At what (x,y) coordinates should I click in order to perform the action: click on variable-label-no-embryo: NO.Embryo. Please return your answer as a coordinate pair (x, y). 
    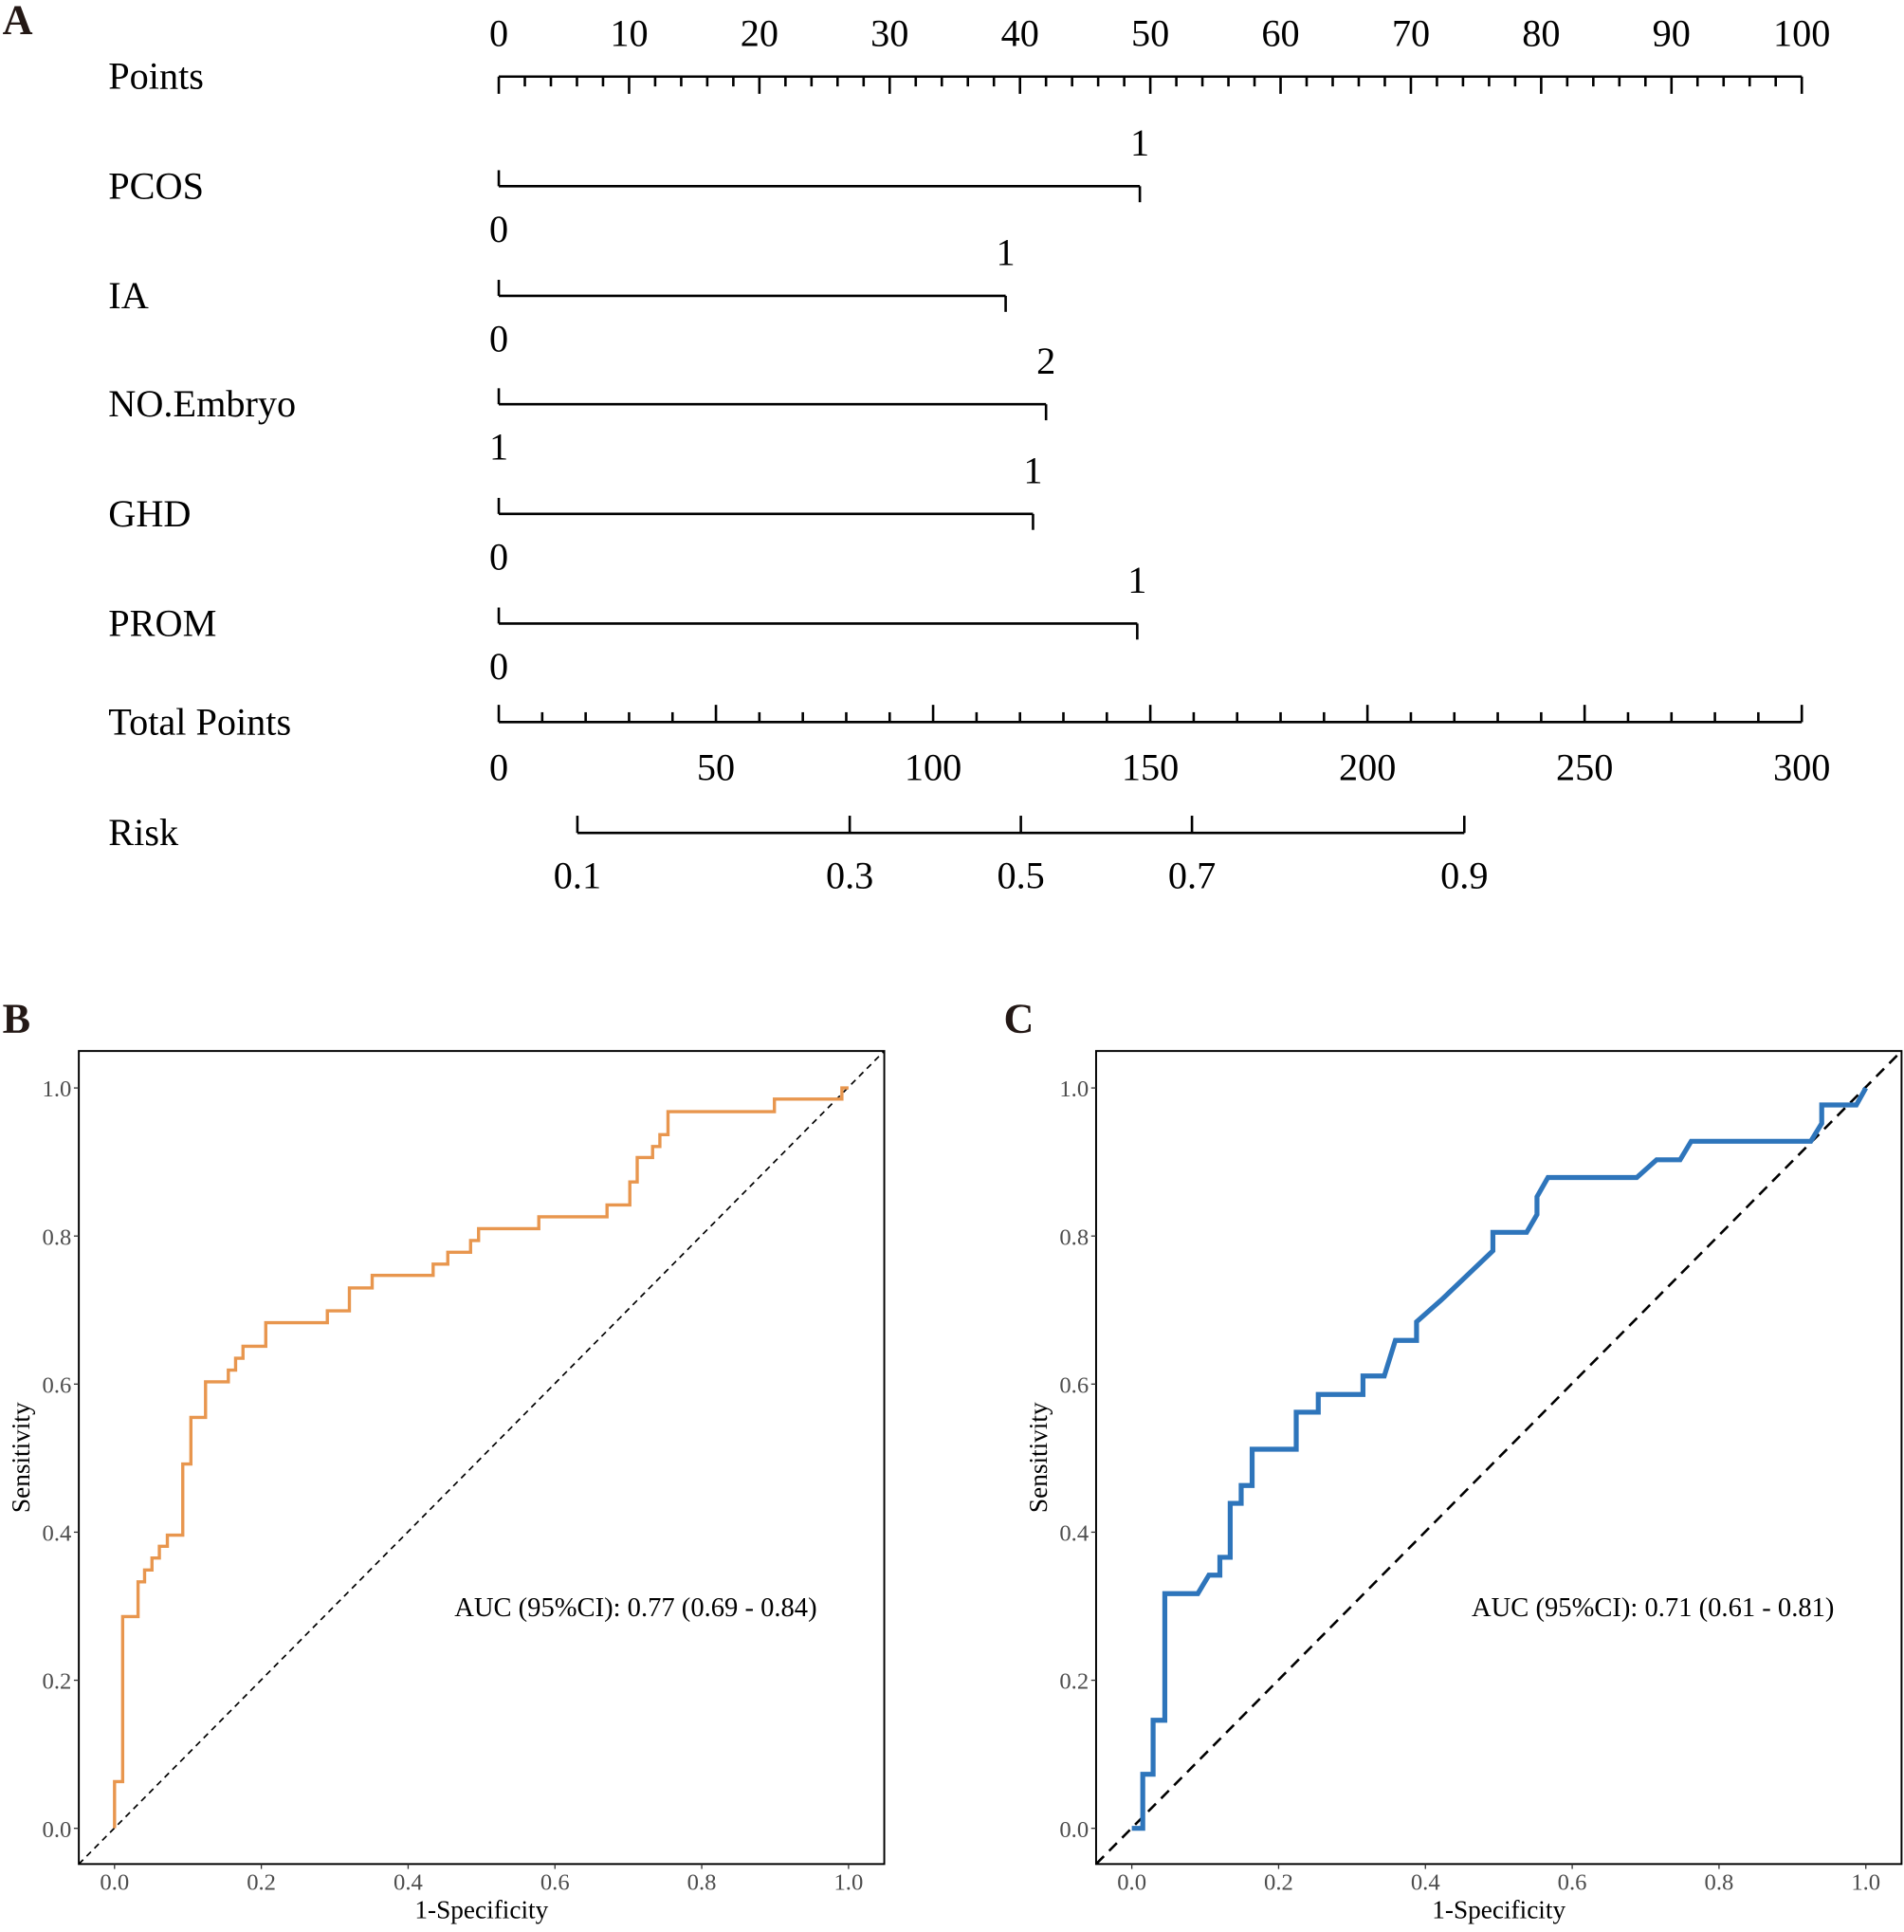
    Looking at the image, I should click on (202, 403).